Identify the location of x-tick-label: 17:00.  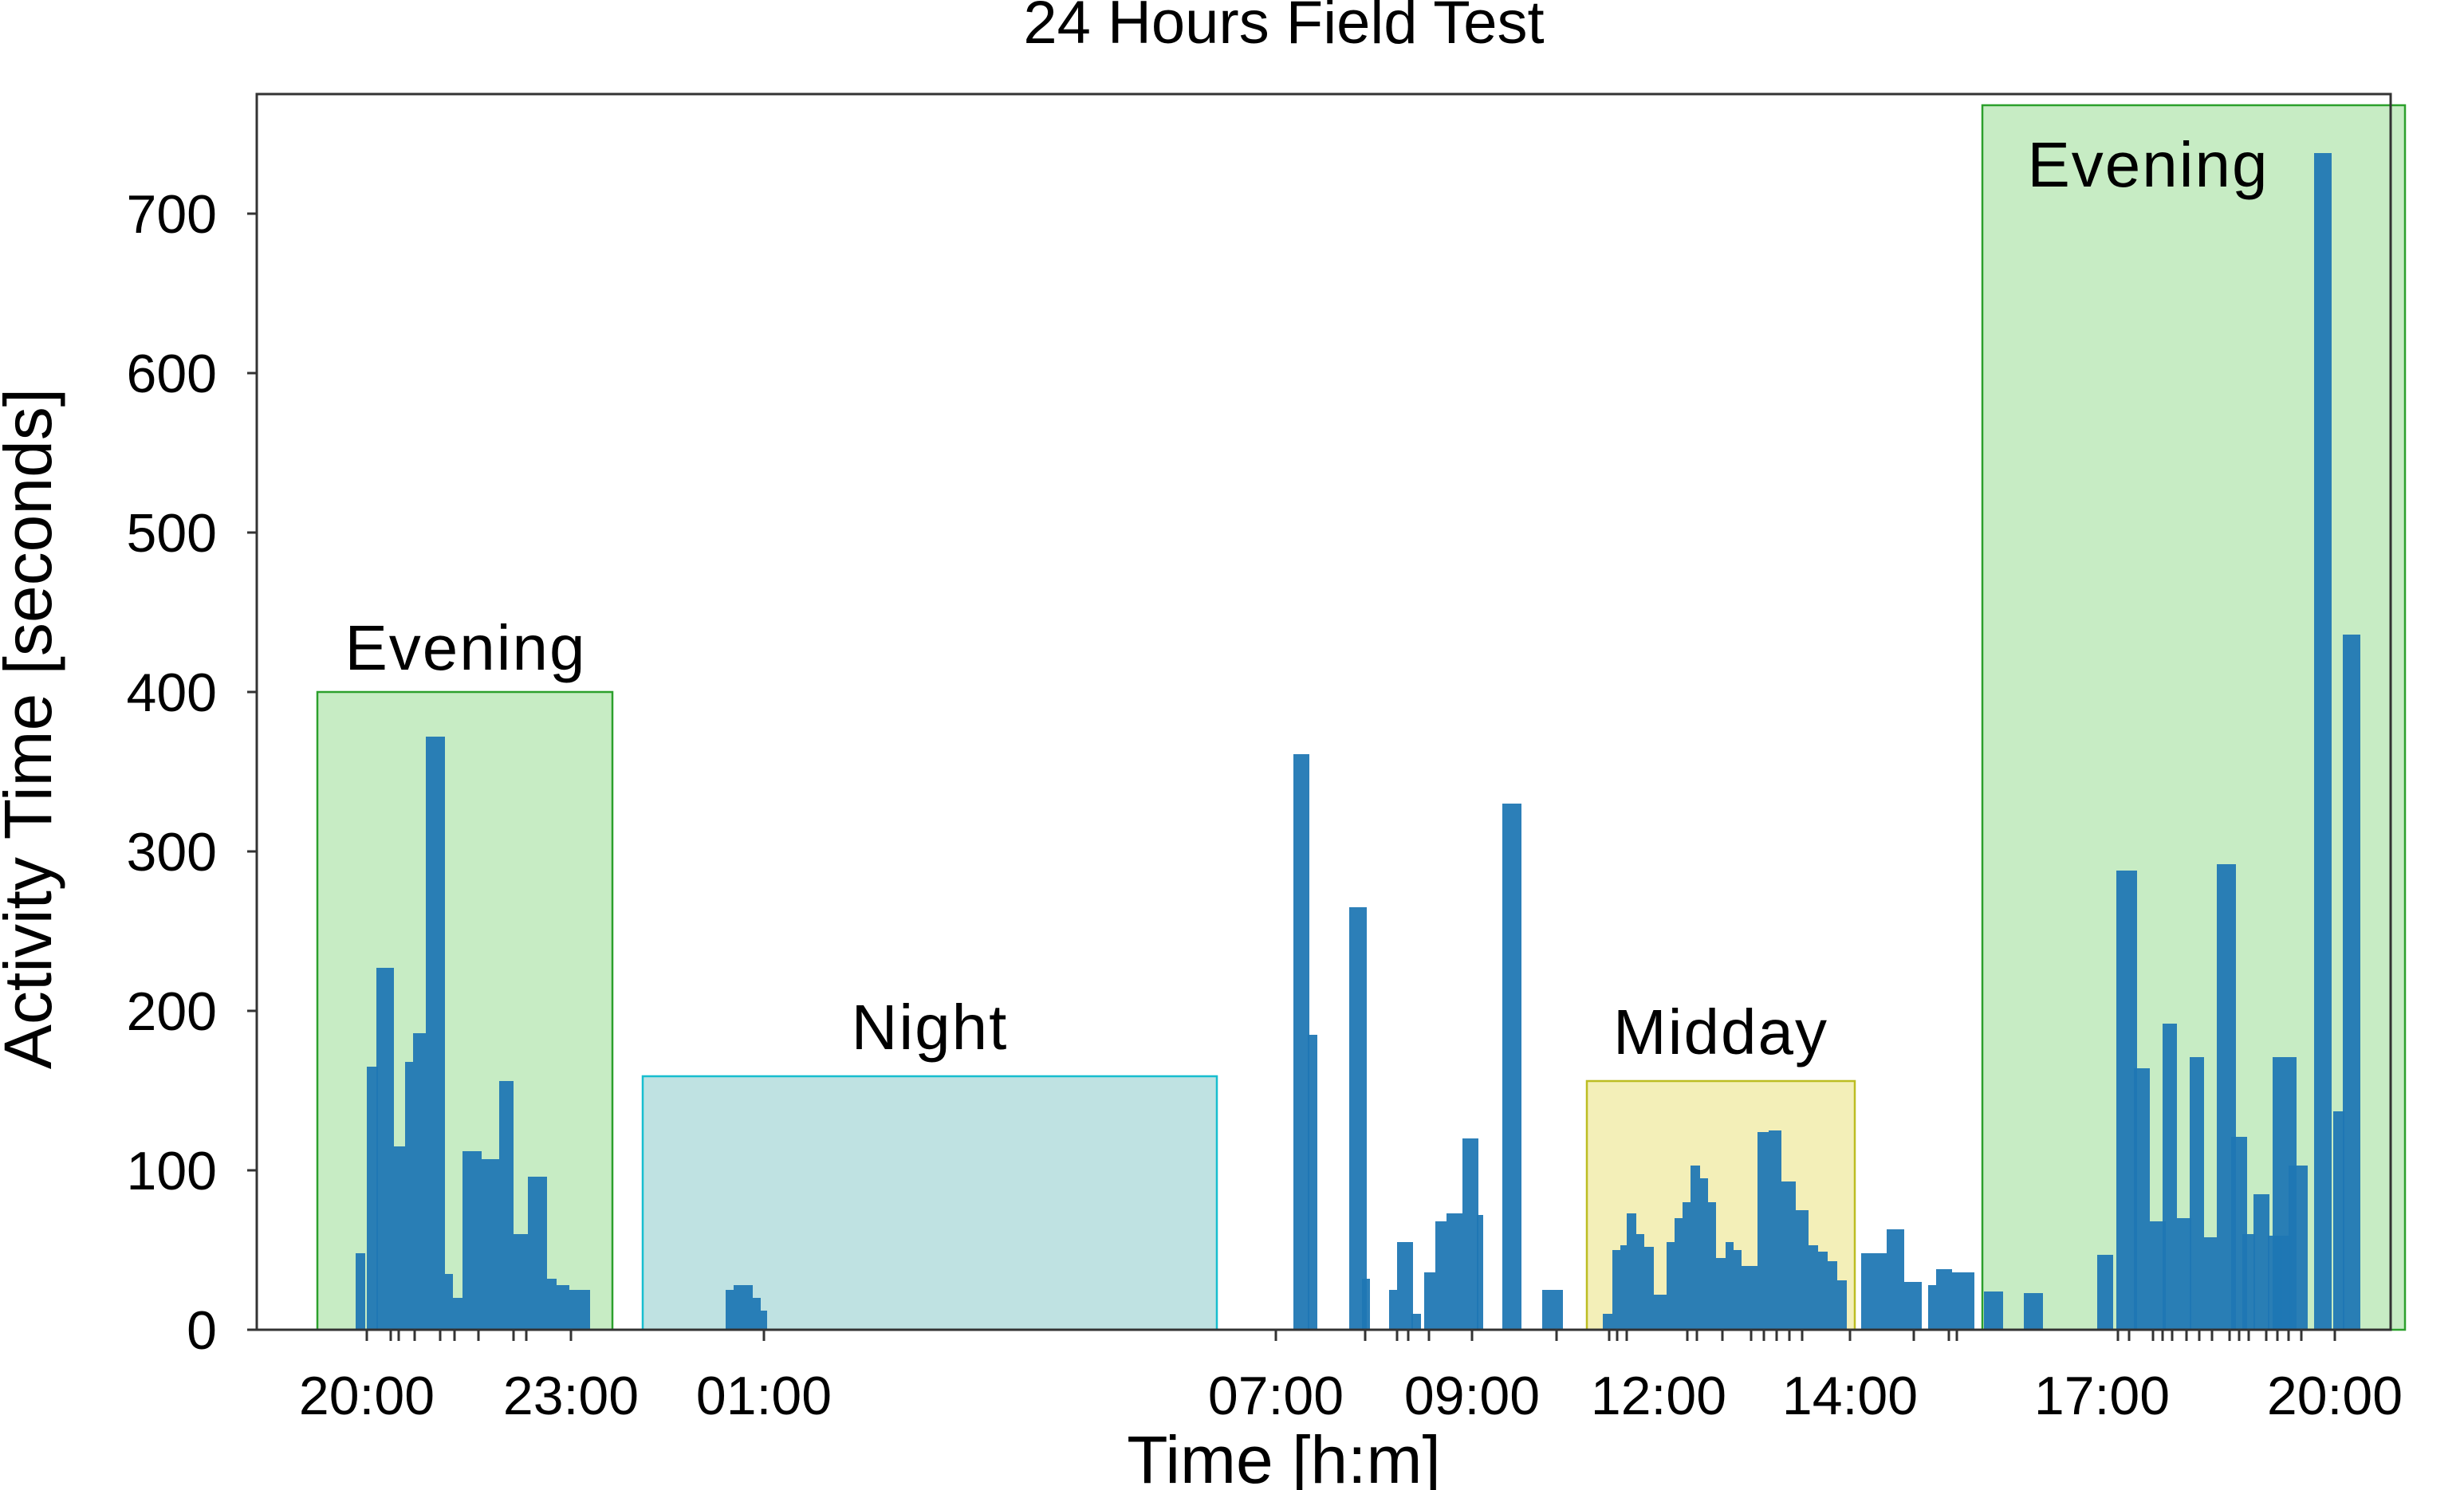
(2102, 1396).